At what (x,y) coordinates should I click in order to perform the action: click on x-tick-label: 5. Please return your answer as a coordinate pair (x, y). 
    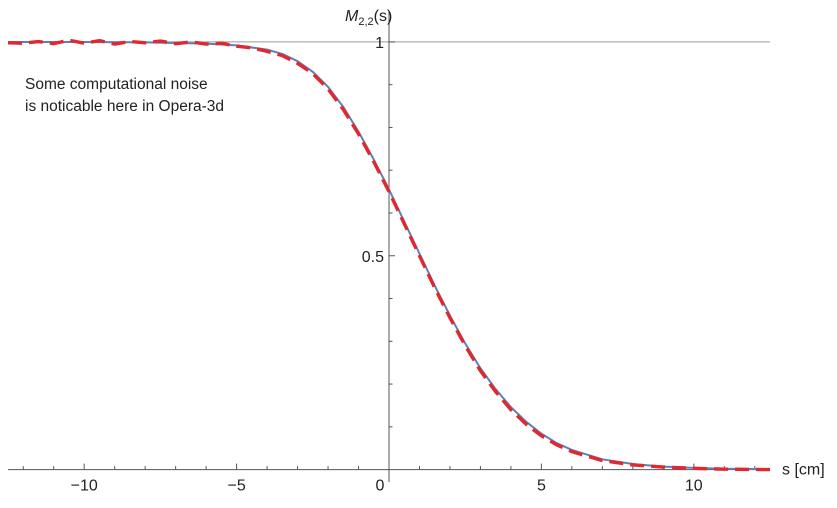
    Looking at the image, I should click on (541, 486).